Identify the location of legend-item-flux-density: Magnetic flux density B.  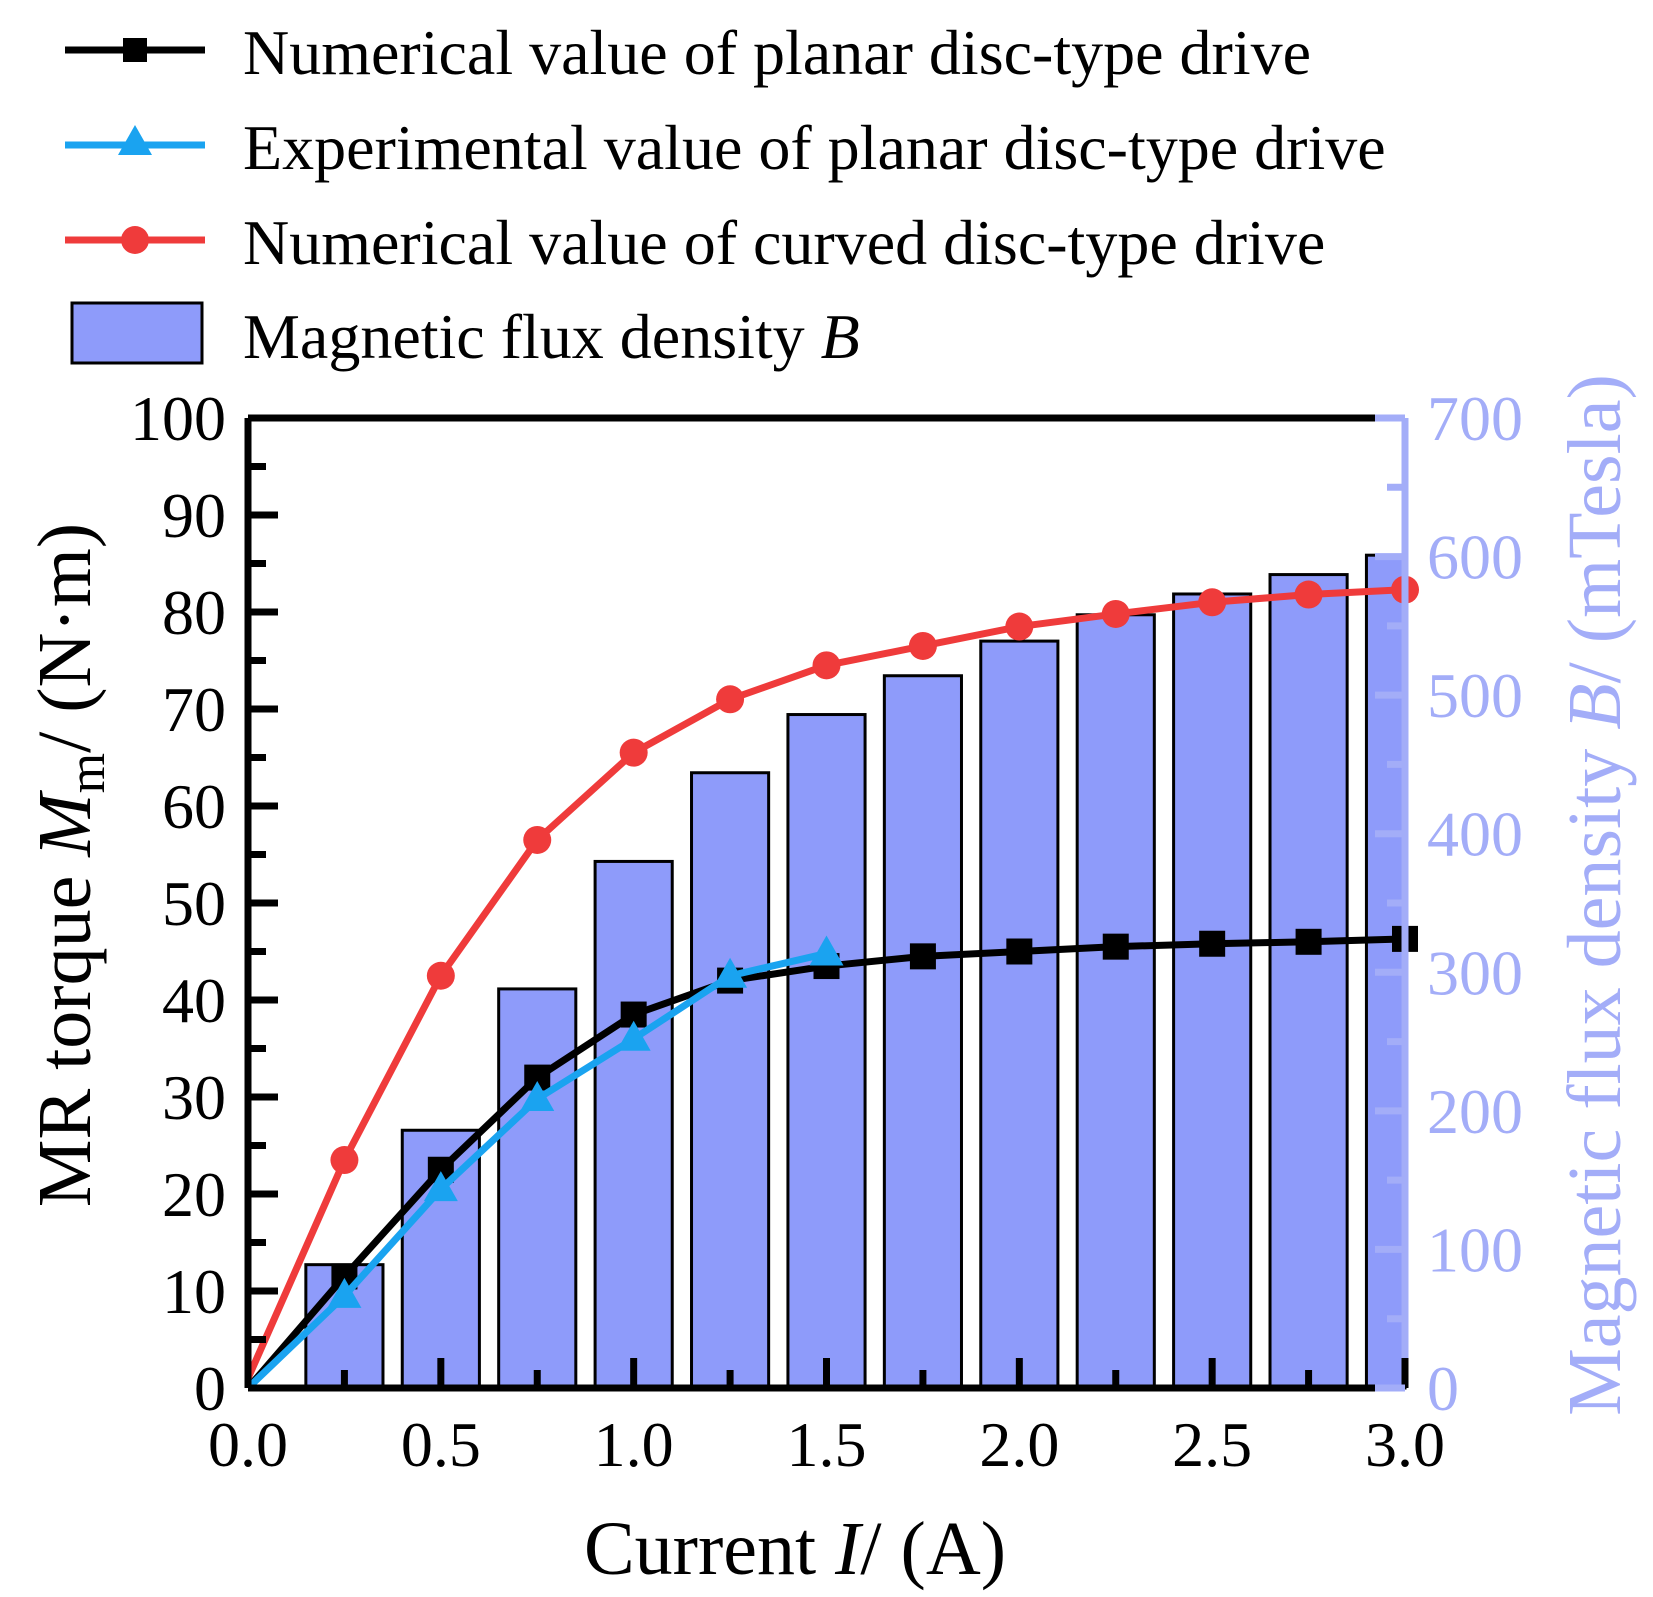
(465, 336).